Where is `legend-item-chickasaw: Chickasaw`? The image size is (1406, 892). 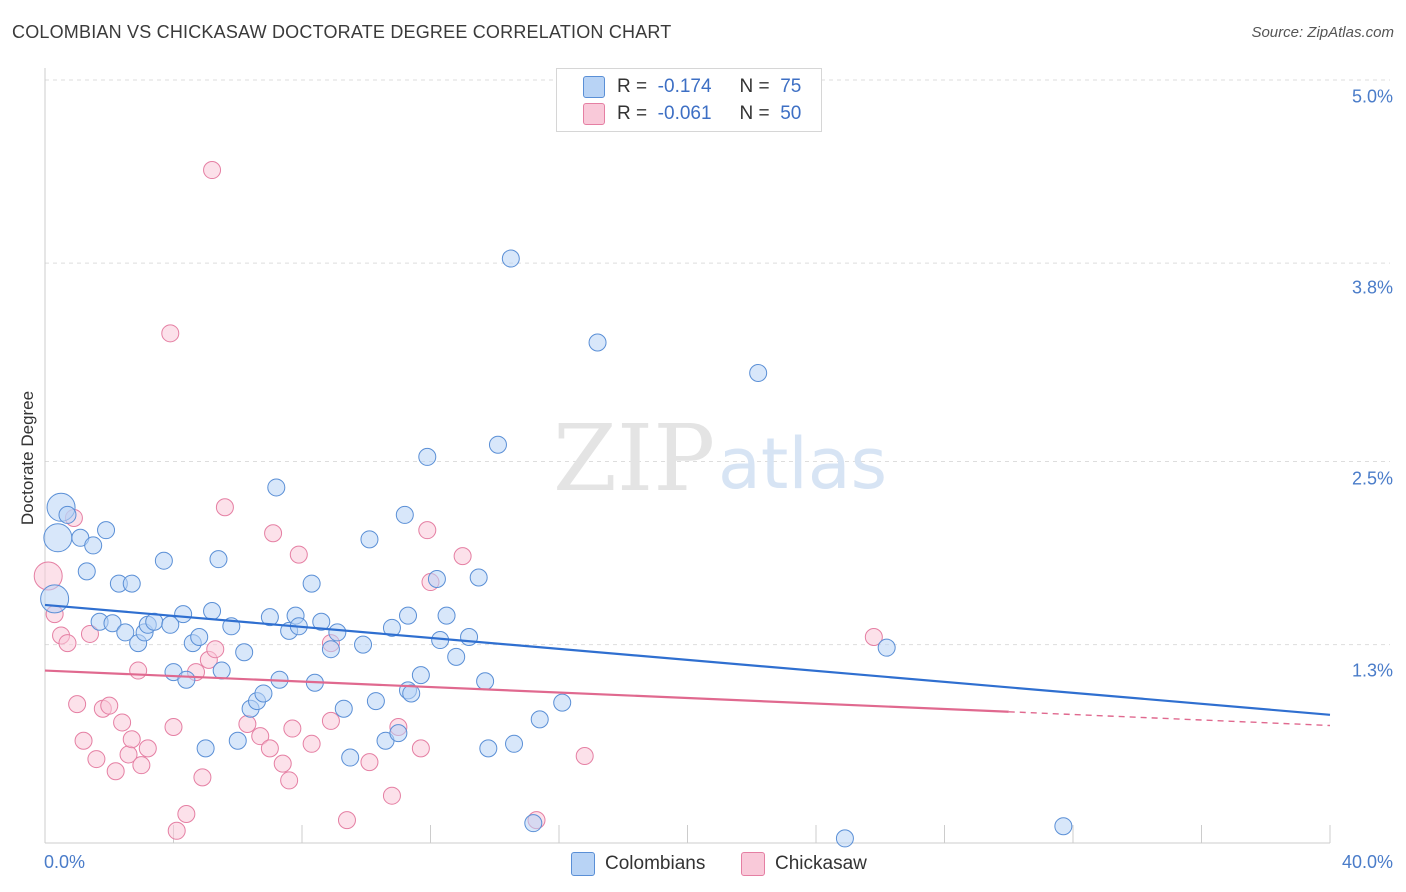
legend-item-chickasaw: Chickasaw is located at coordinates (804, 864).